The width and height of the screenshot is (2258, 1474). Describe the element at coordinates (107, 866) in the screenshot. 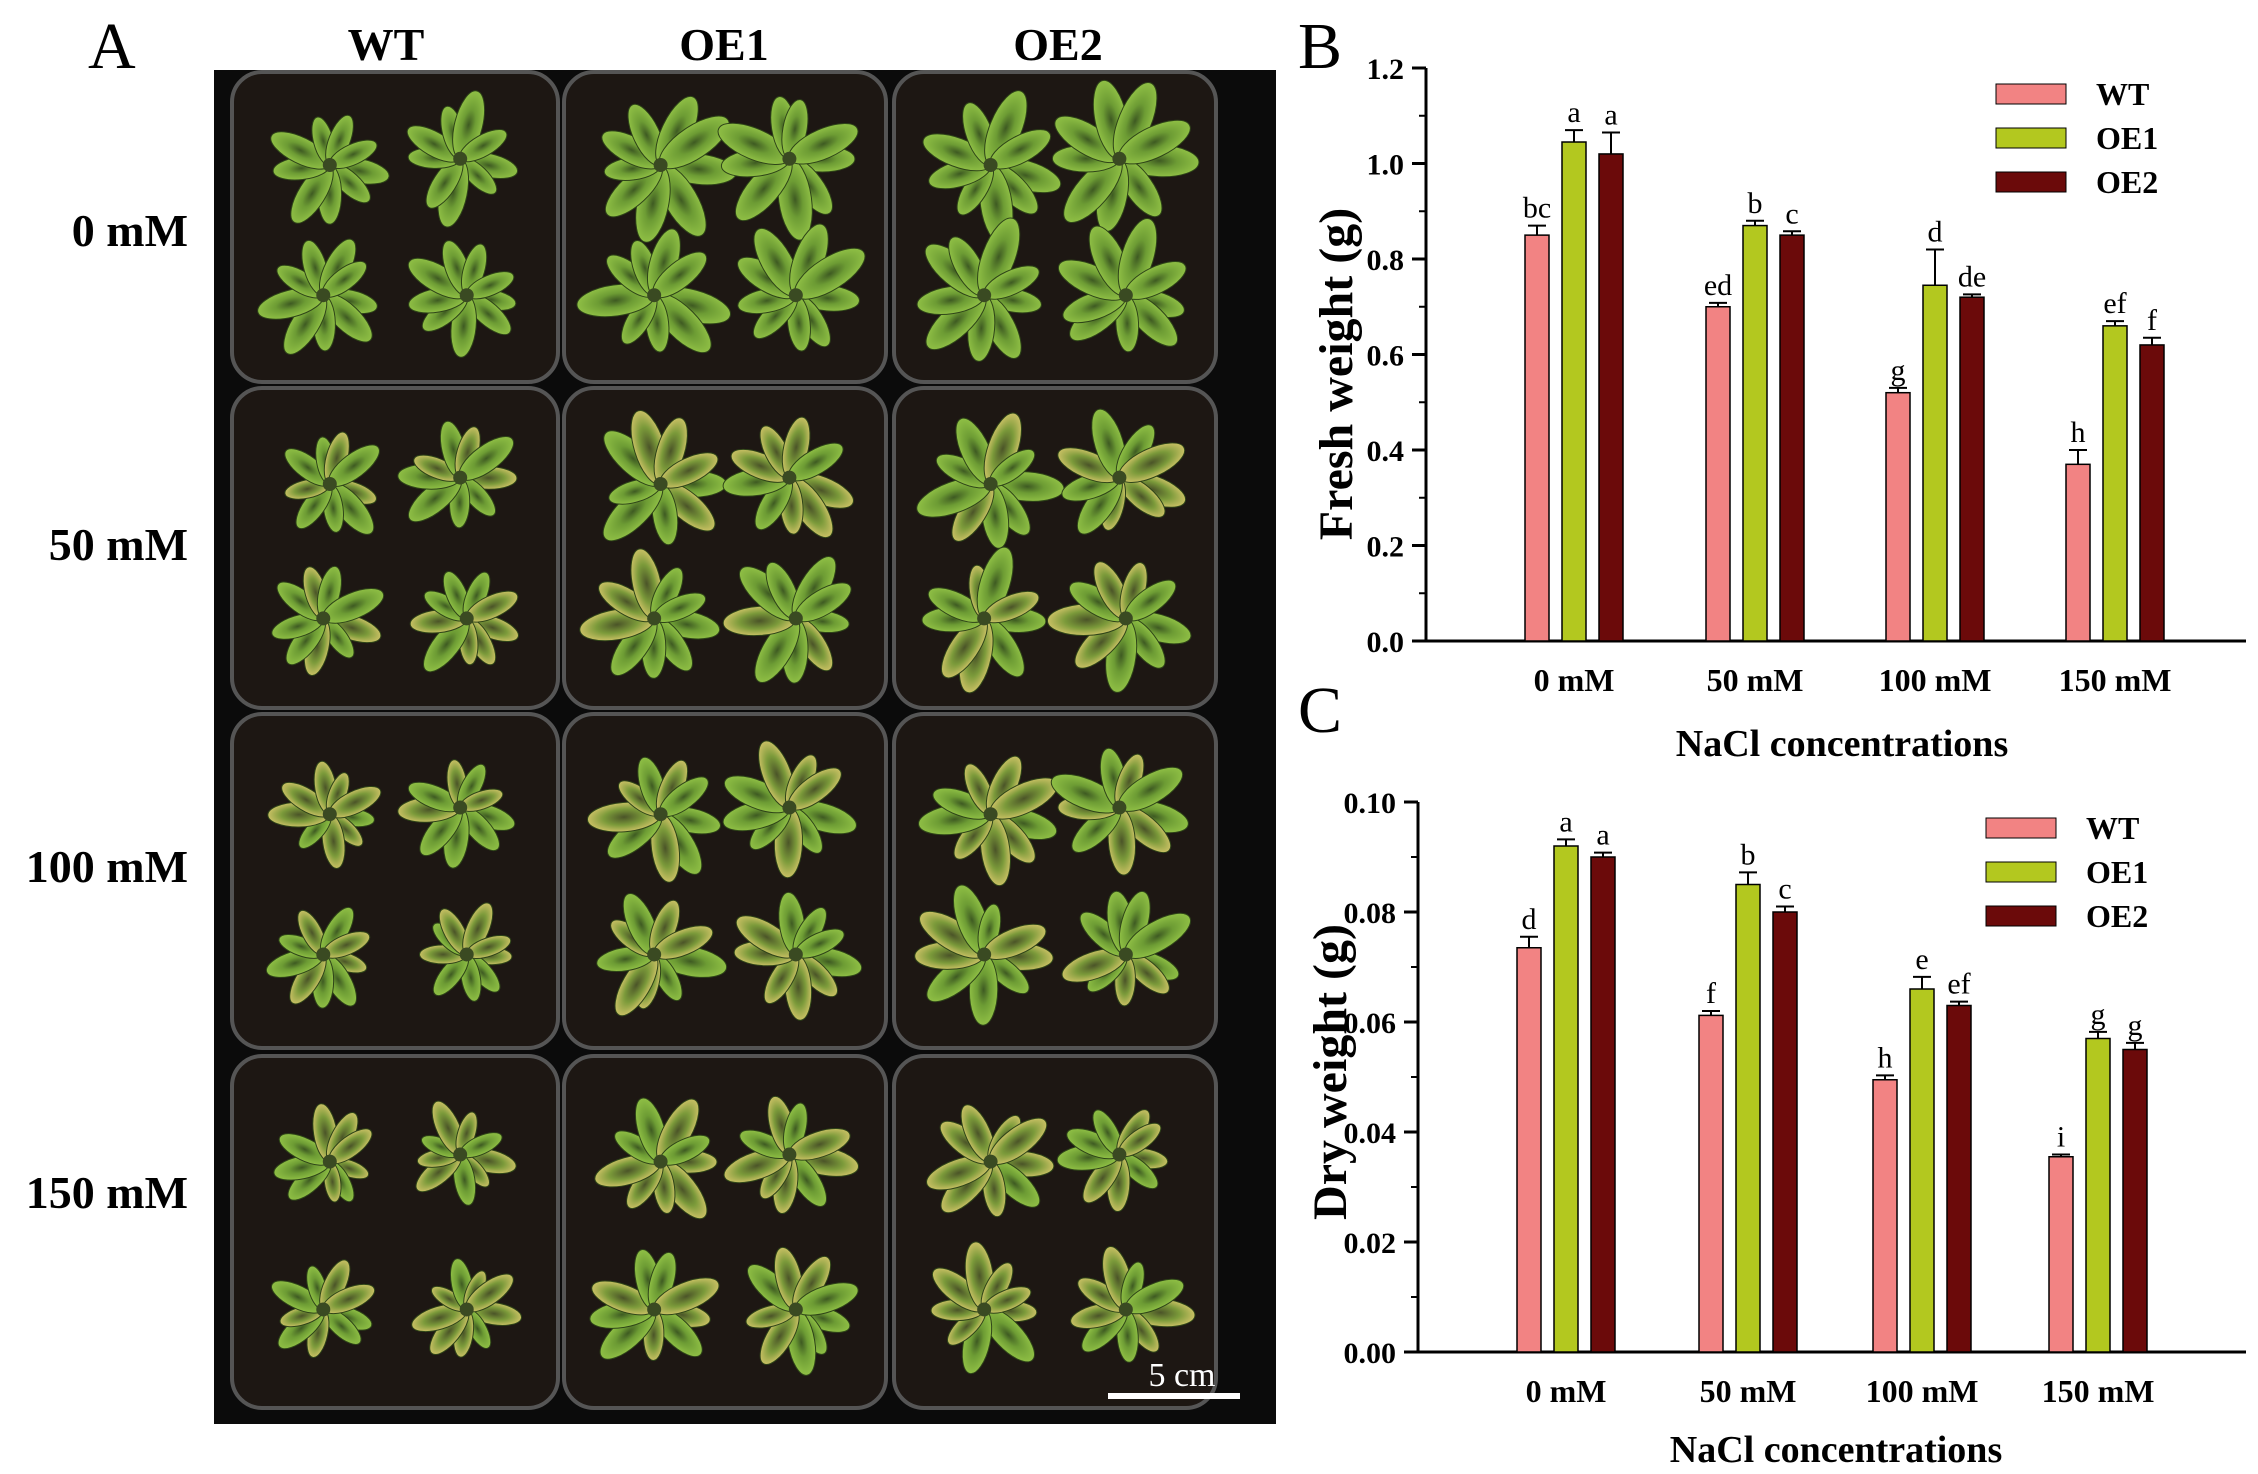

I see `photo-row-label-100mm: 100 mM` at that location.